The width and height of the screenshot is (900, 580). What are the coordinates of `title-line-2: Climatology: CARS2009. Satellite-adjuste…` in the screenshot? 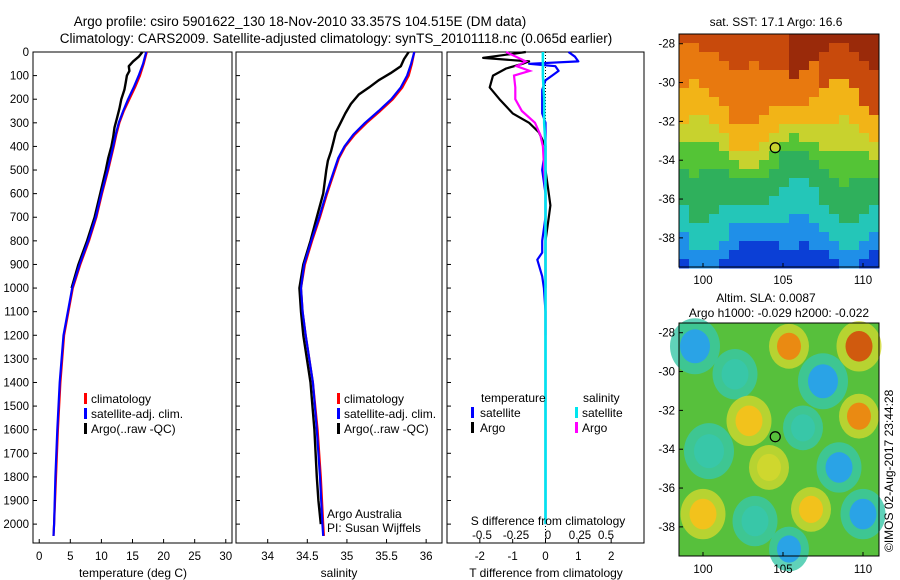 It's located at (336, 38).